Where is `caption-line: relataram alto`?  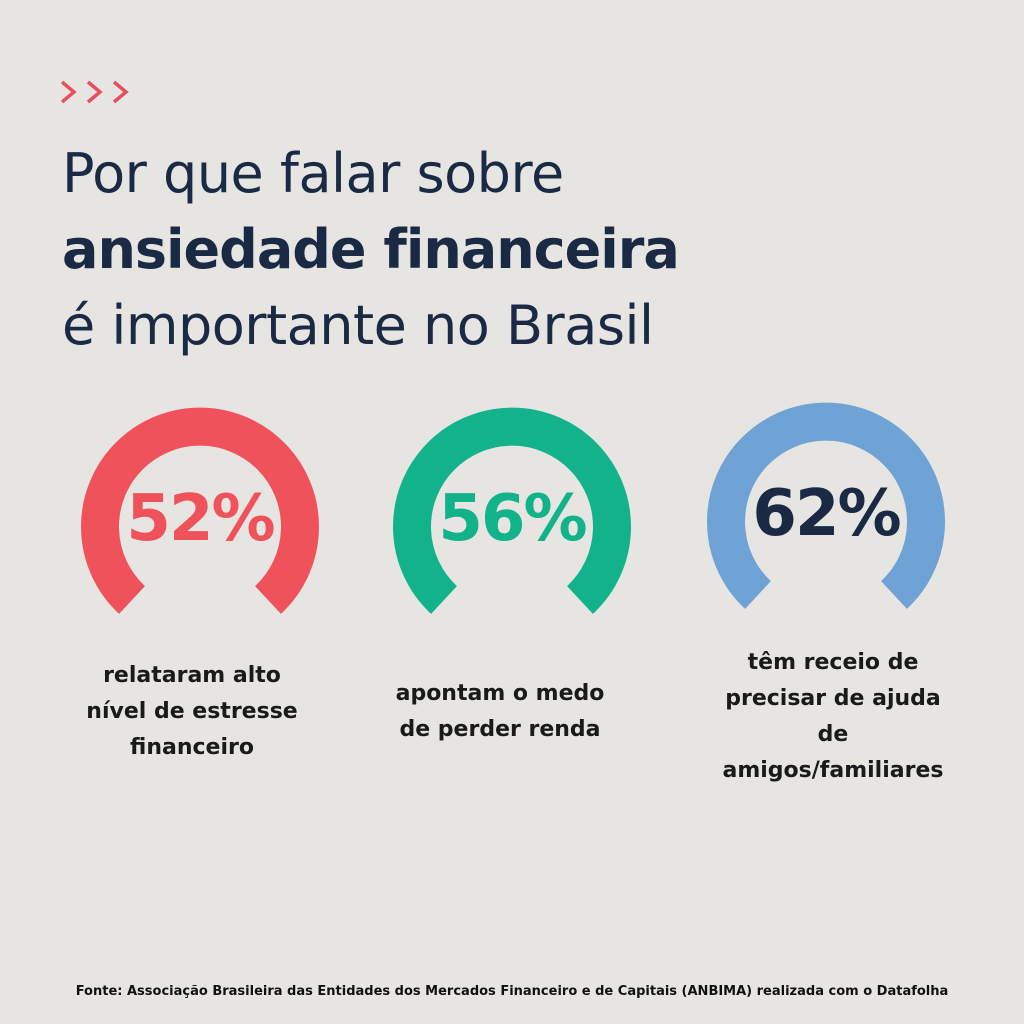
caption-line: relataram alto is located at coordinates (192, 675).